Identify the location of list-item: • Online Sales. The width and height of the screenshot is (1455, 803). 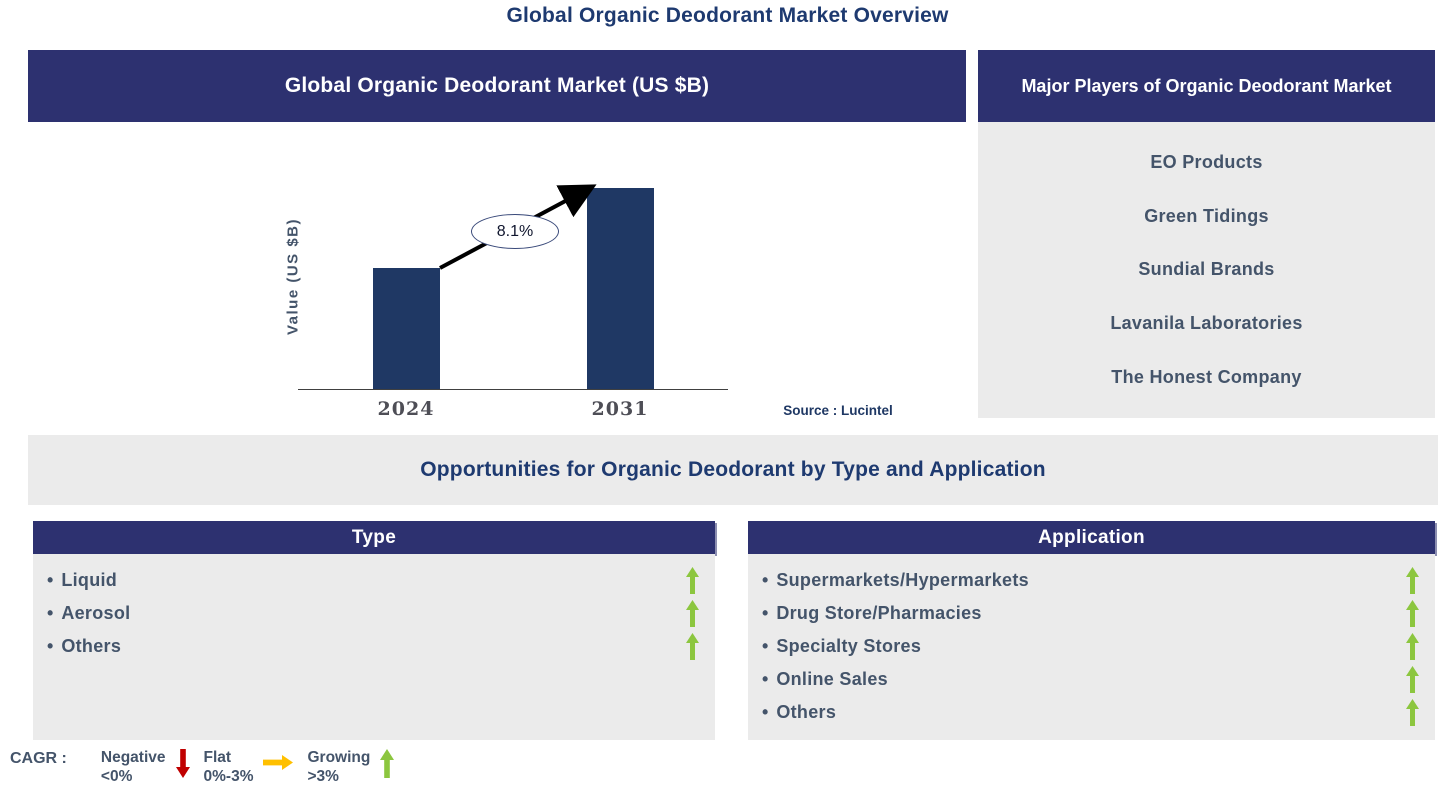
(1091, 679).